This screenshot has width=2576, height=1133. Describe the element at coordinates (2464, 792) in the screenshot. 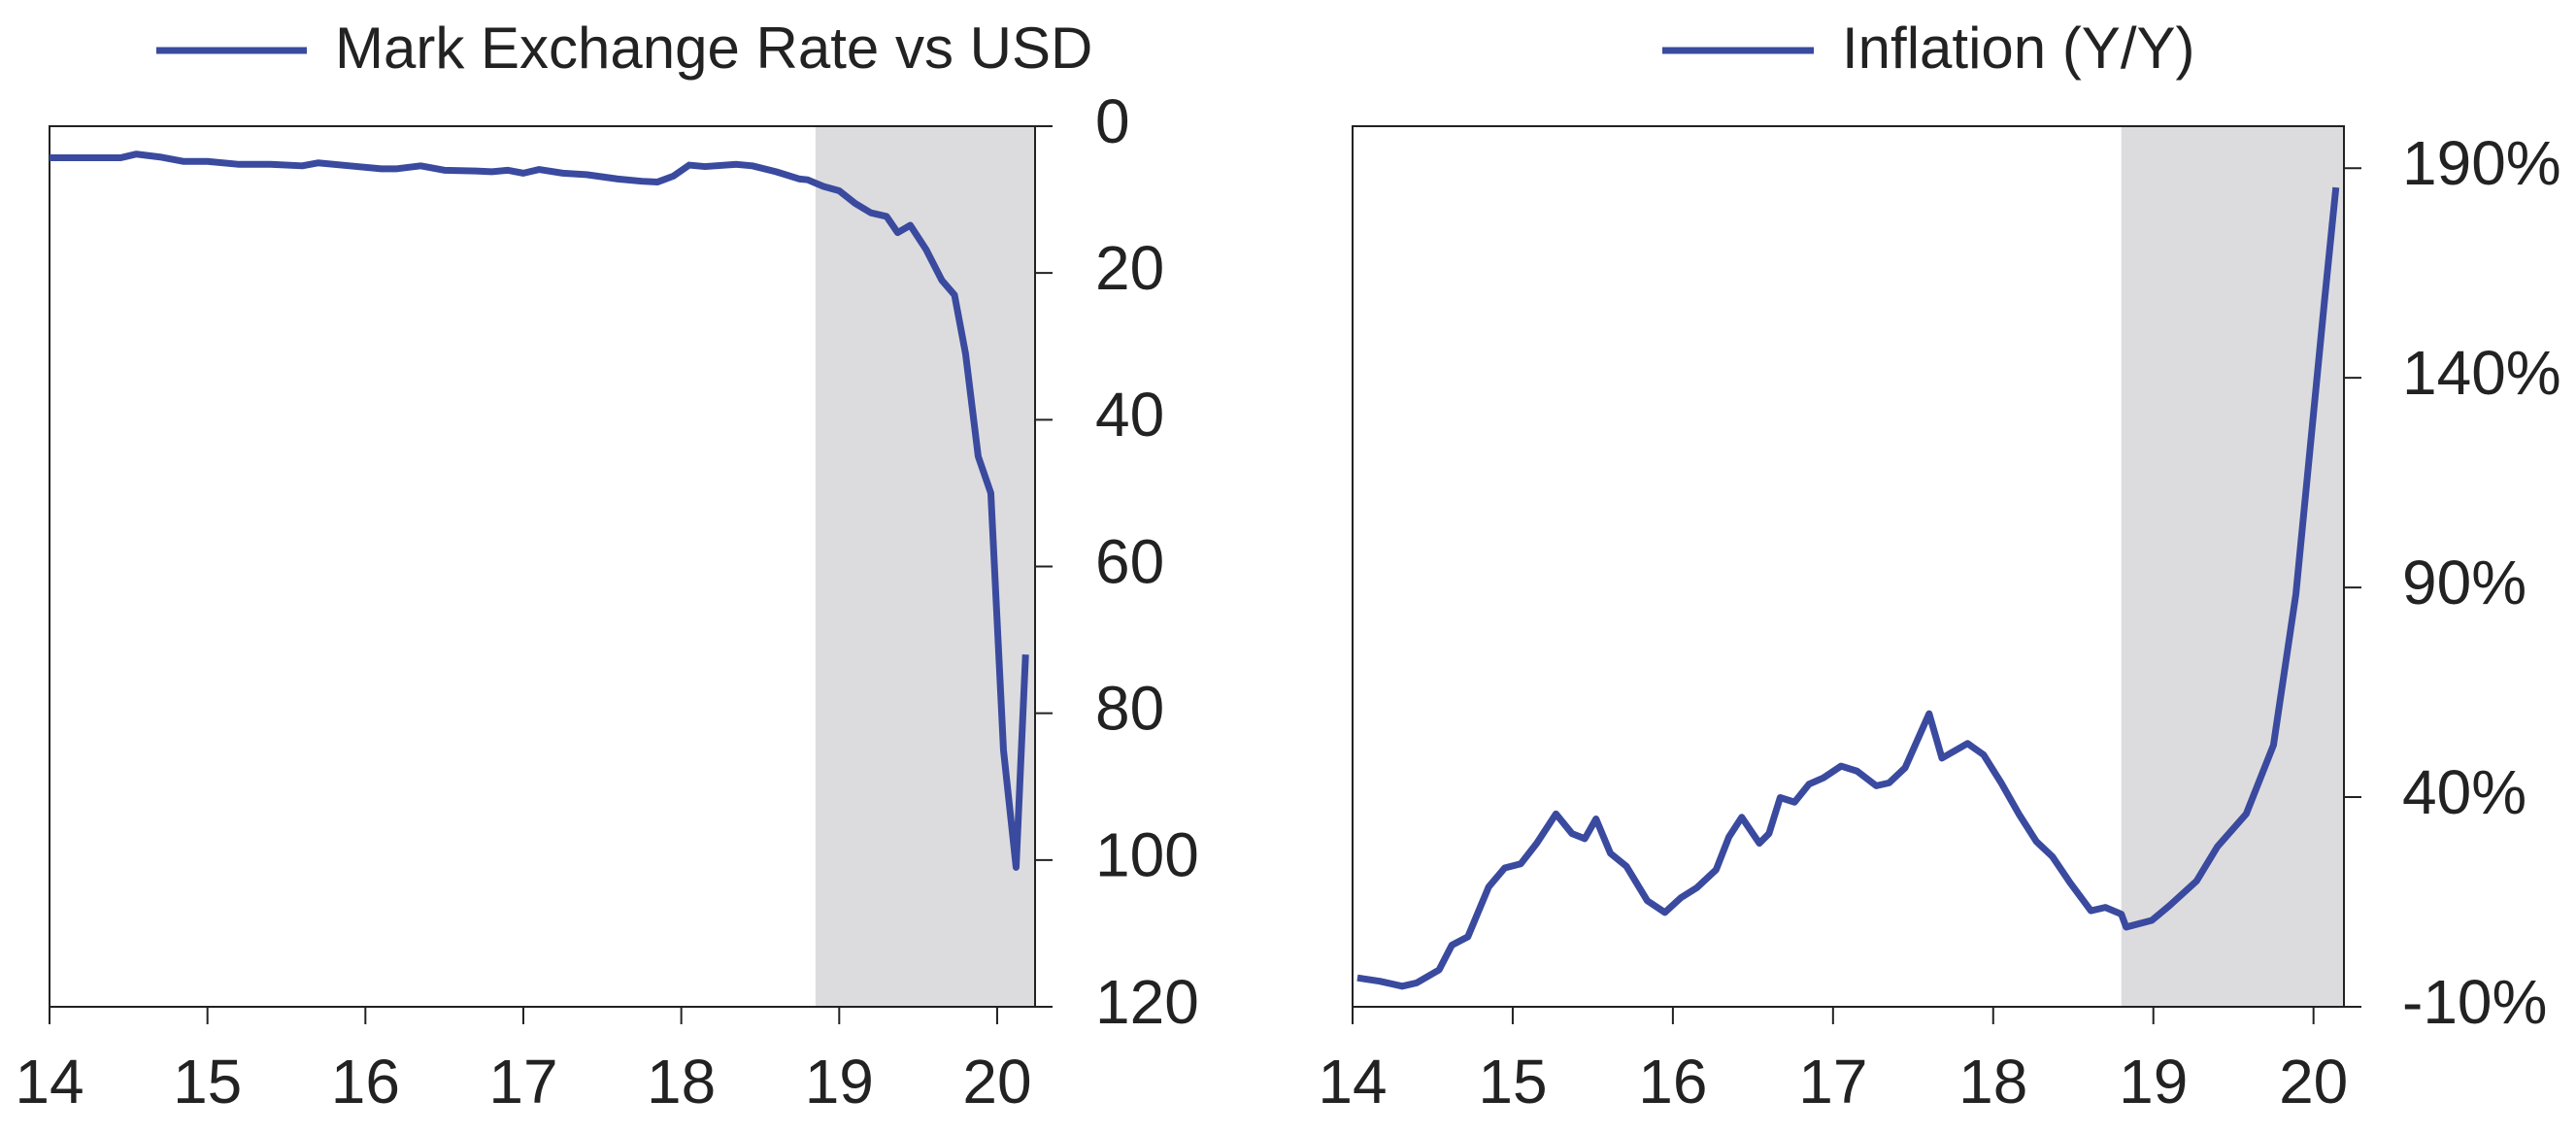

I see `y-tick-label: 40%` at that location.